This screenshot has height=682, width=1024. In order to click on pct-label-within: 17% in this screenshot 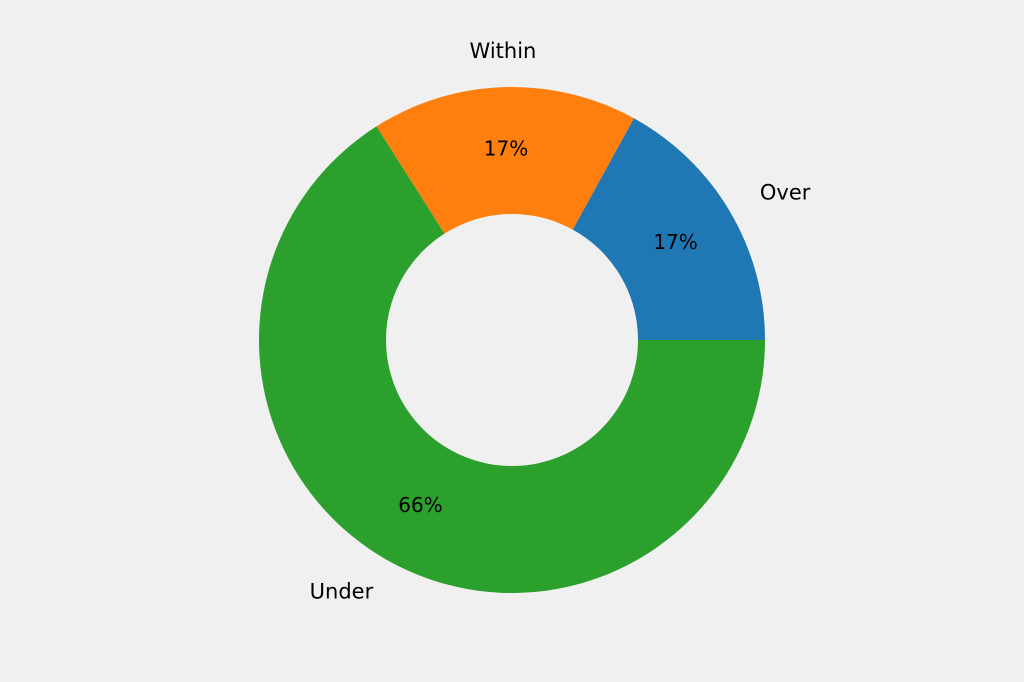, I will do `click(506, 149)`.